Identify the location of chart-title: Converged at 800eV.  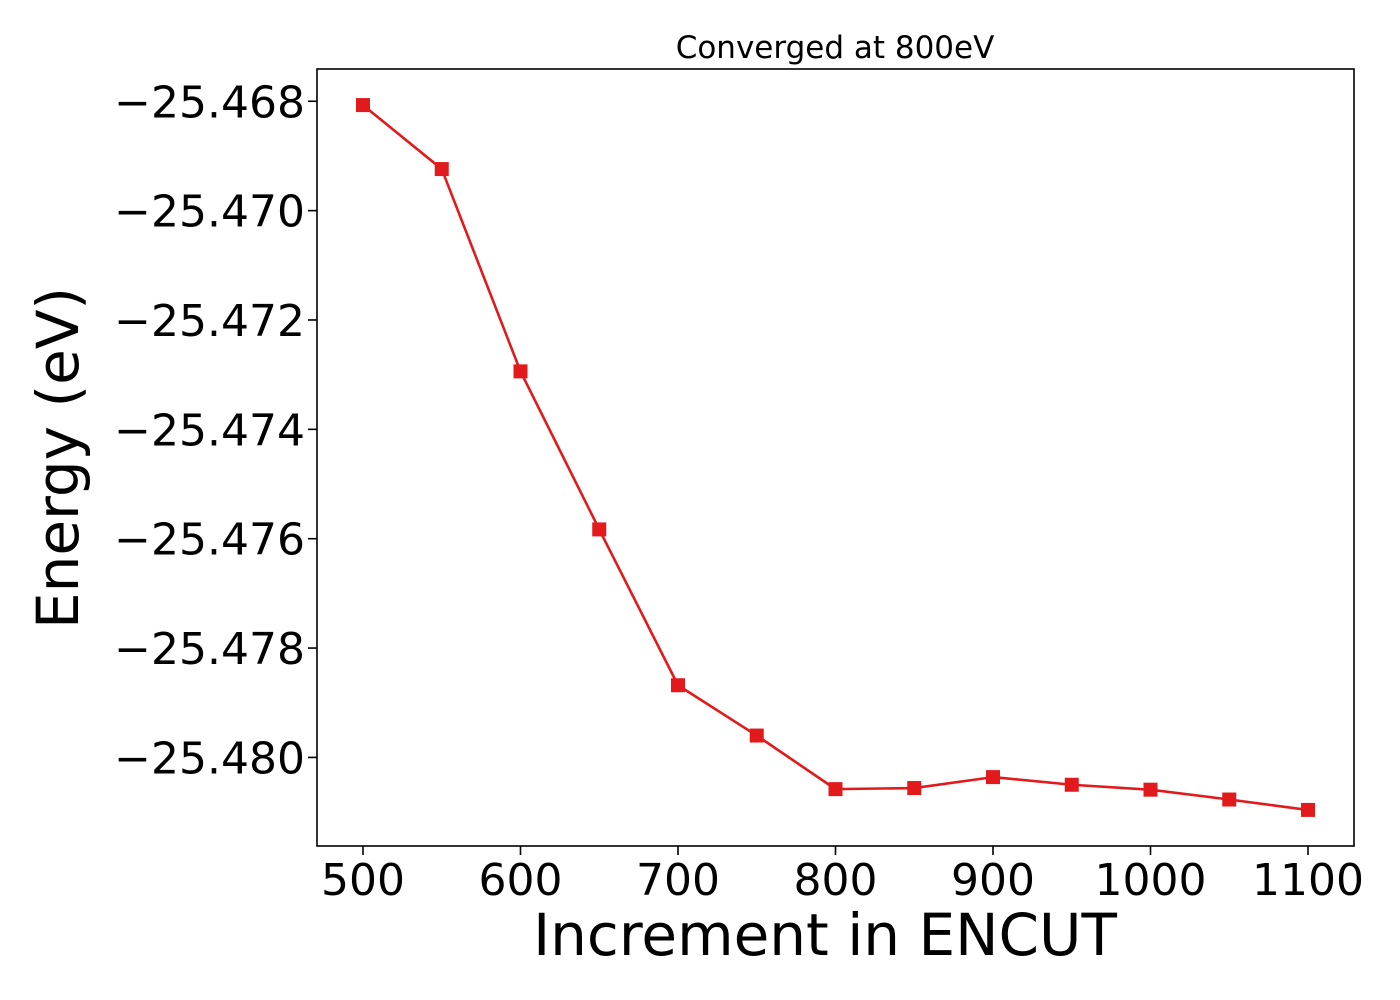
(835, 48).